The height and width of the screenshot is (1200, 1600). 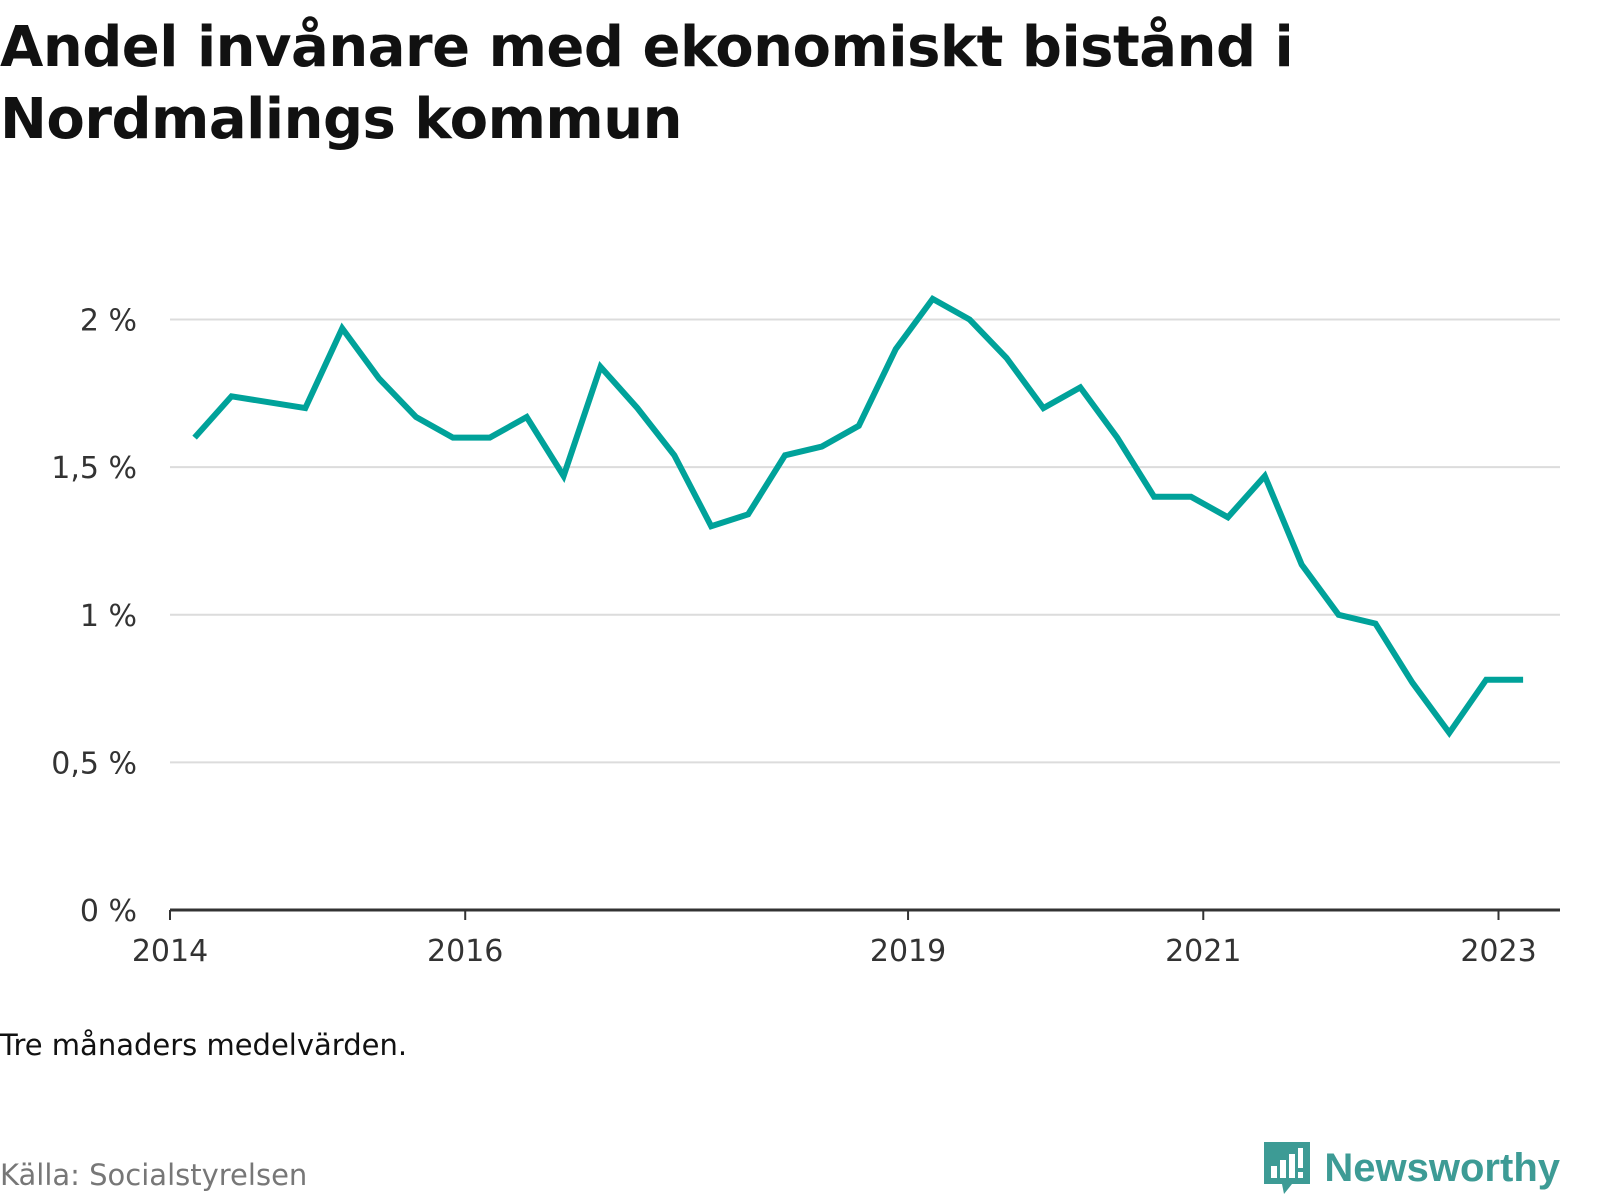 I want to click on y-tick-label: 1 %, so click(x=108, y=616).